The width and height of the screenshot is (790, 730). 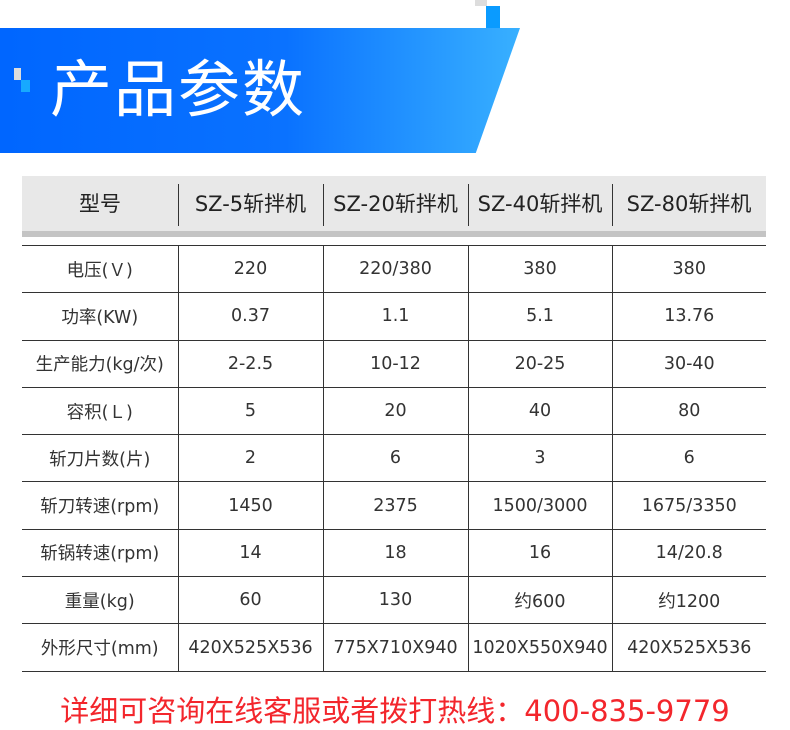 I want to click on table-cell: 40, so click(x=539, y=411).